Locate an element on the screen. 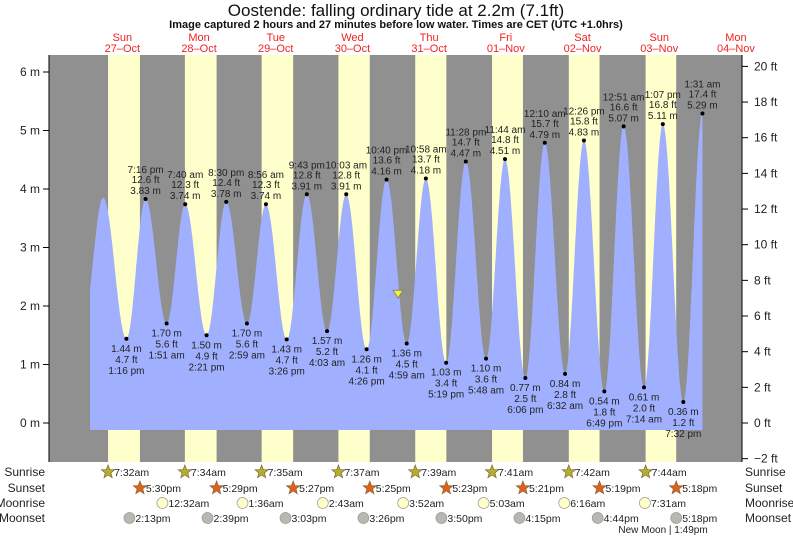 The width and height of the screenshot is (793, 538). low-tide-ft: 2.5 ft is located at coordinates (525, 399).